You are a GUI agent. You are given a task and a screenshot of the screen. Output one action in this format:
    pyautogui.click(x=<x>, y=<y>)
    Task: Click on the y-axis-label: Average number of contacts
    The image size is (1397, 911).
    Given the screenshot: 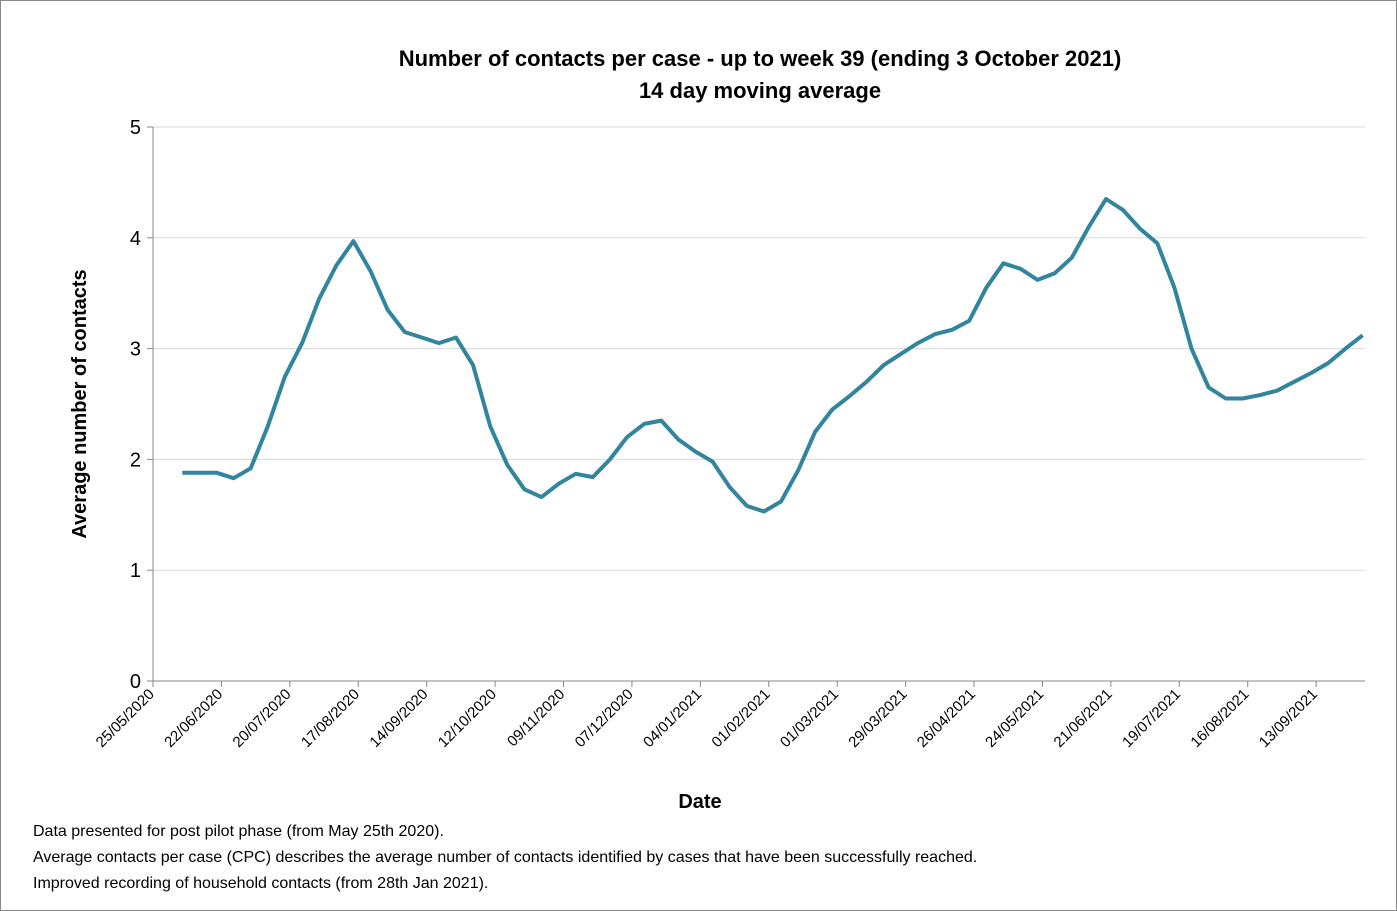 What is the action you would take?
    pyautogui.click(x=80, y=403)
    